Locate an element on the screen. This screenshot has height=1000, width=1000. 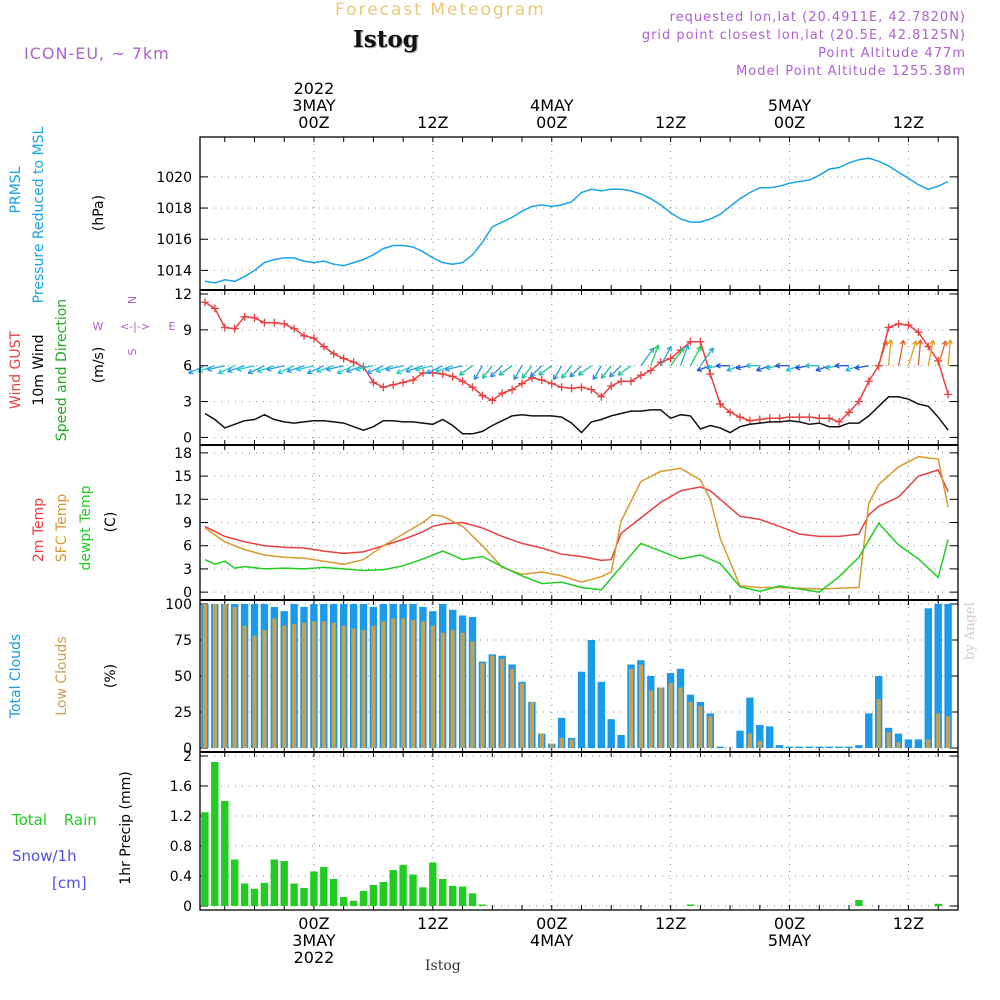
y-tick-label: 6 is located at coordinates (187, 367).